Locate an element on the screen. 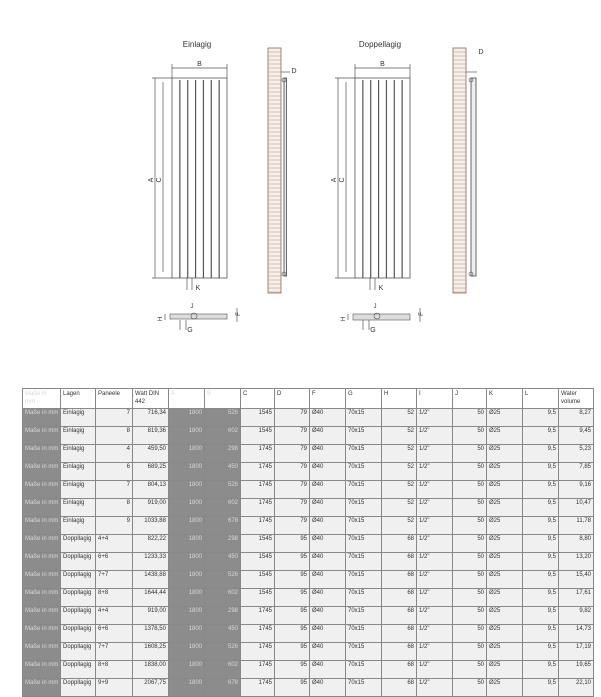 The width and height of the screenshot is (601, 697). table-cell: 1745 is located at coordinates (257, 489).